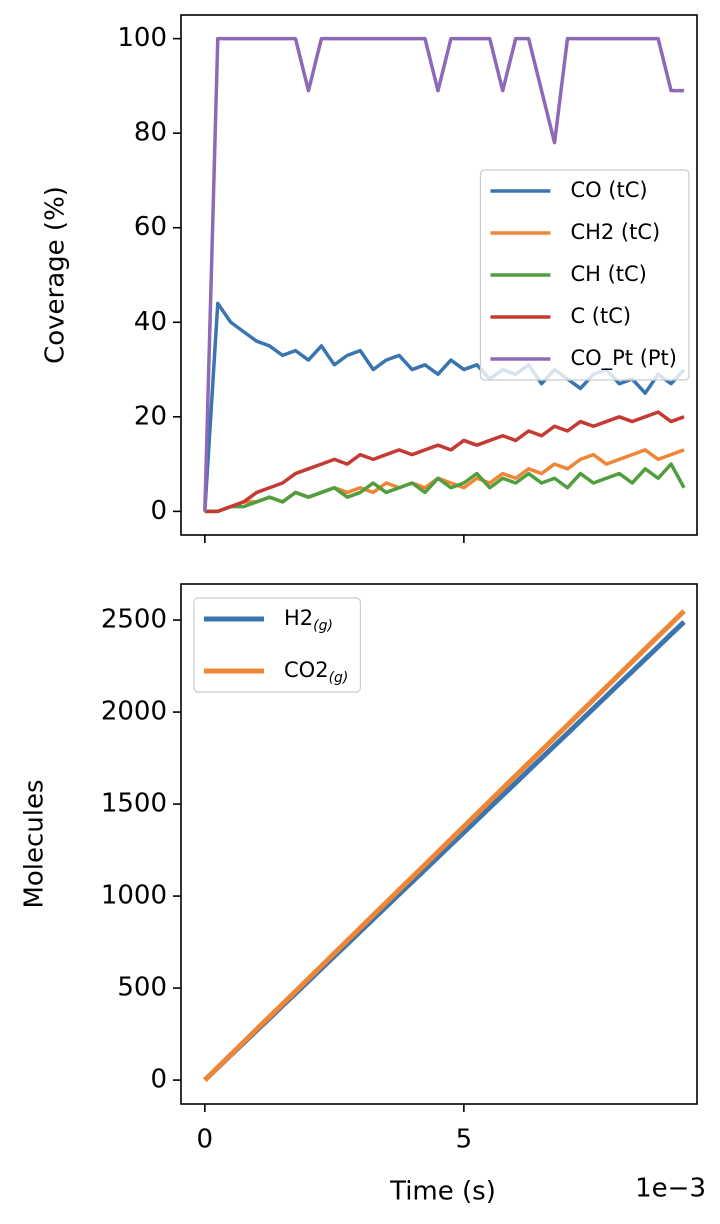 The width and height of the screenshot is (720, 1224). I want to click on legend: H2(g)CO2(g), so click(277, 645).